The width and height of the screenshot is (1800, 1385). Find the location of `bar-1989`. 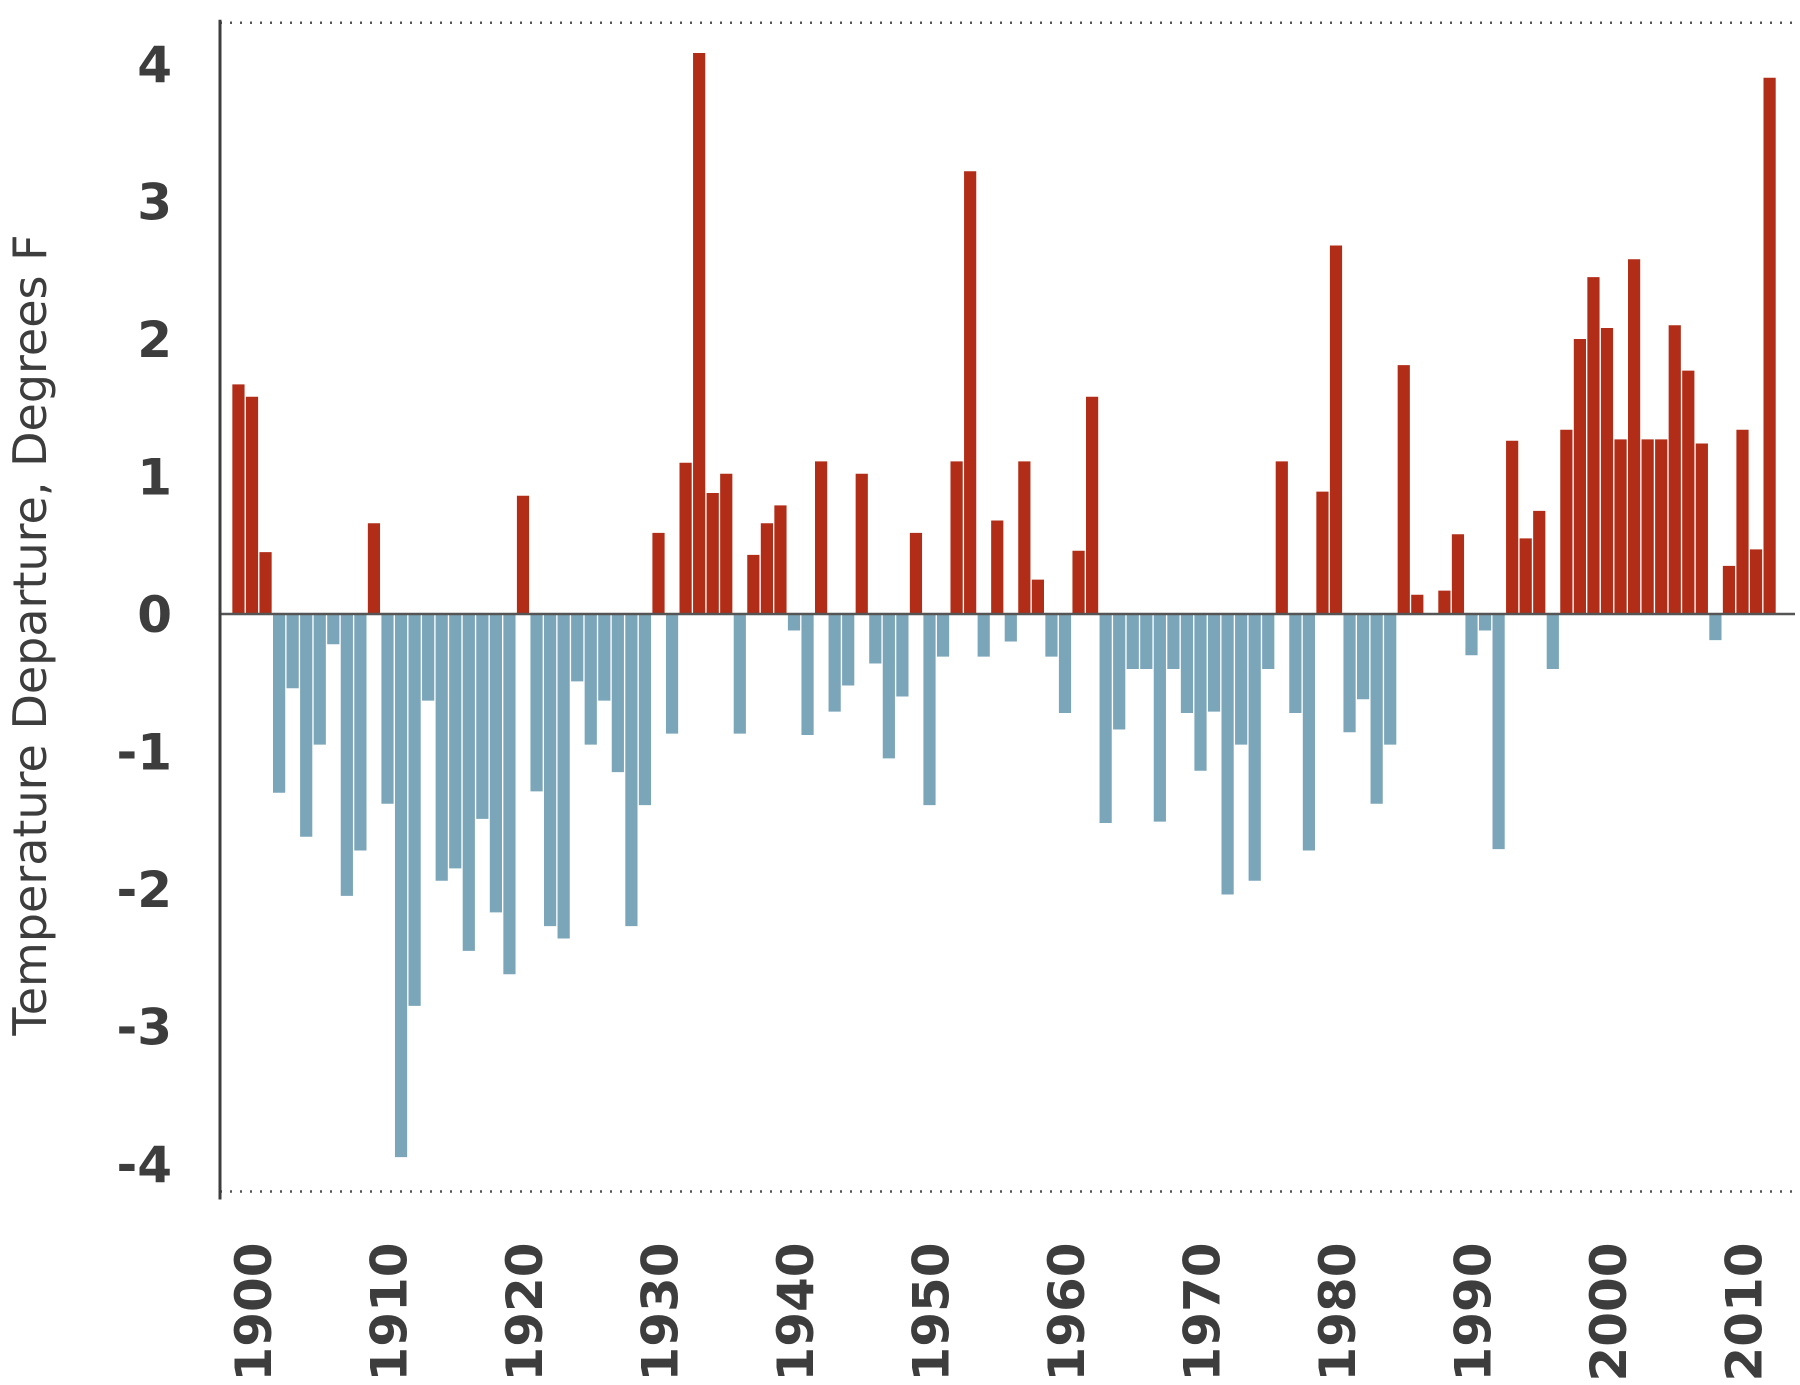

bar-1989 is located at coordinates (1458, 574).